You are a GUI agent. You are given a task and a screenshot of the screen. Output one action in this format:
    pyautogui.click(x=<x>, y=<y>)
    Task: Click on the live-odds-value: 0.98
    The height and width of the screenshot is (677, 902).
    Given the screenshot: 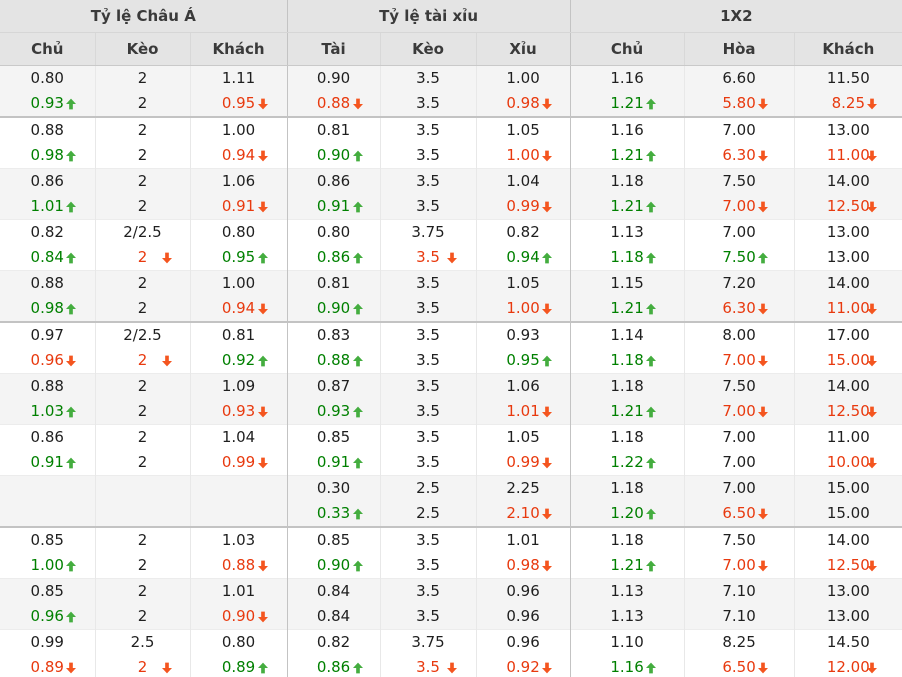 What is the action you would take?
    pyautogui.click(x=47, y=308)
    